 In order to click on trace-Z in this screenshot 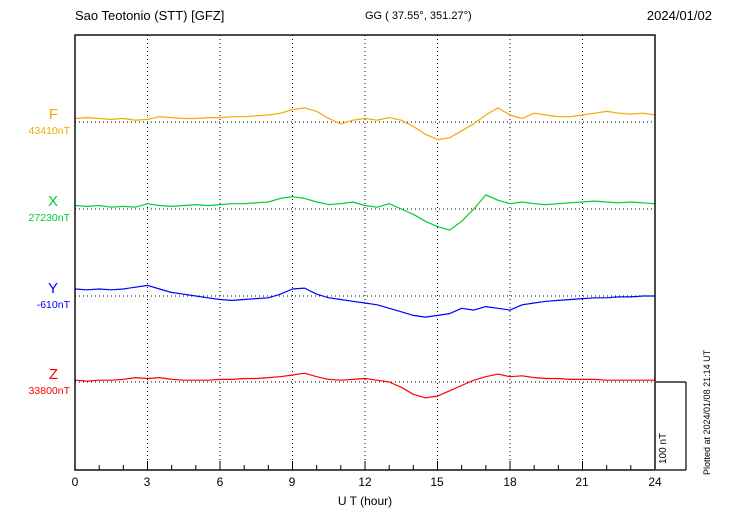, I will do `click(364, 385)`.